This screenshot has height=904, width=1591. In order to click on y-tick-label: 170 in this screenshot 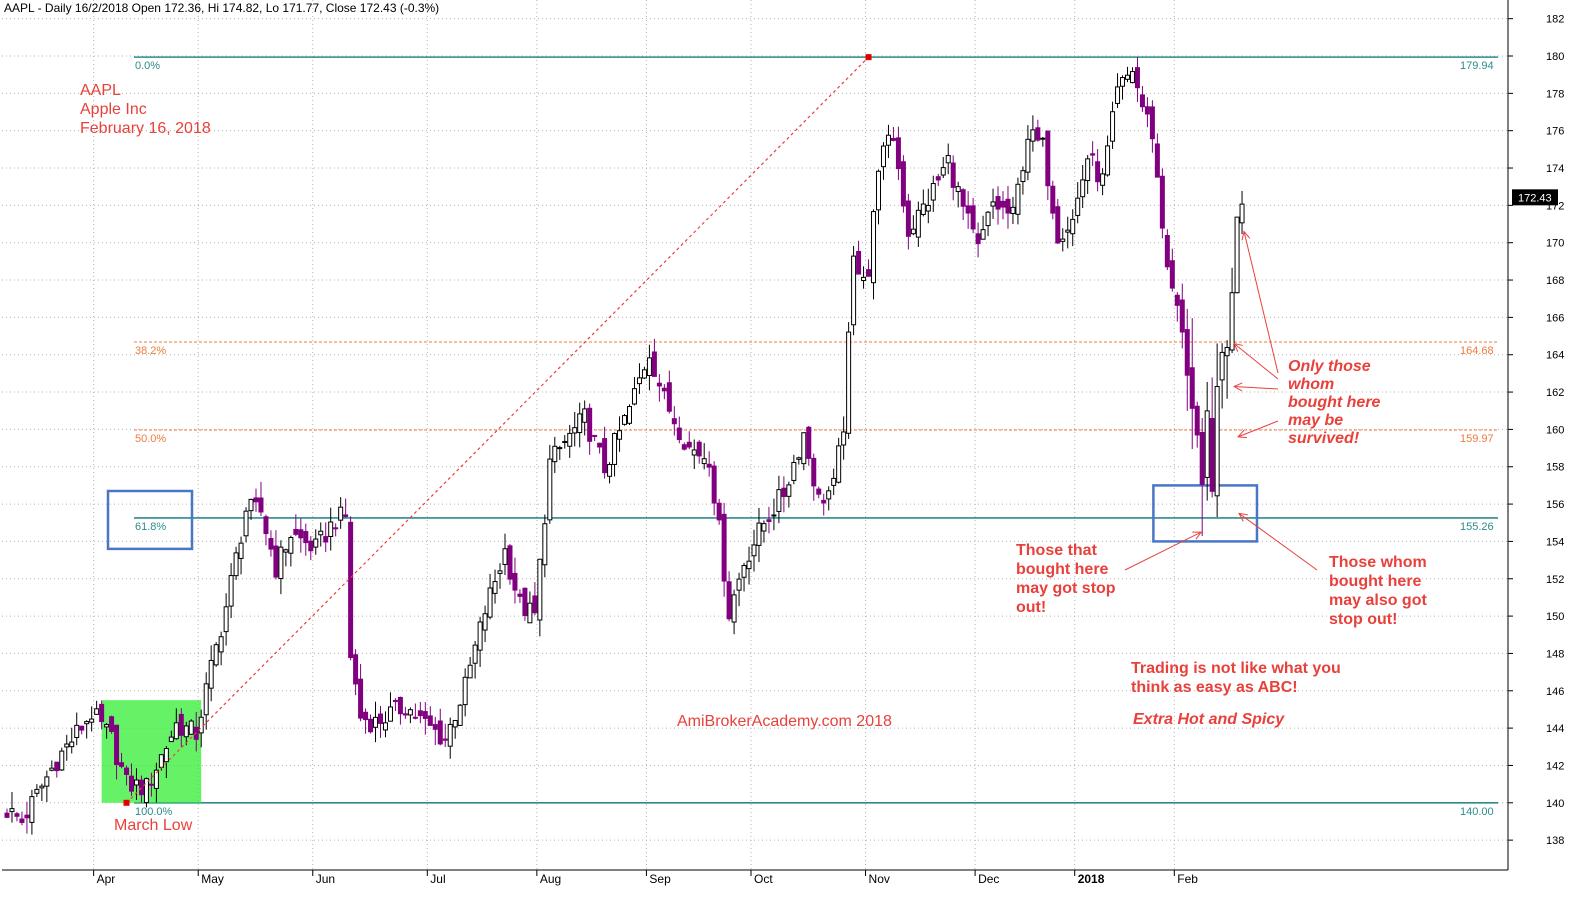, I will do `click(1555, 244)`.